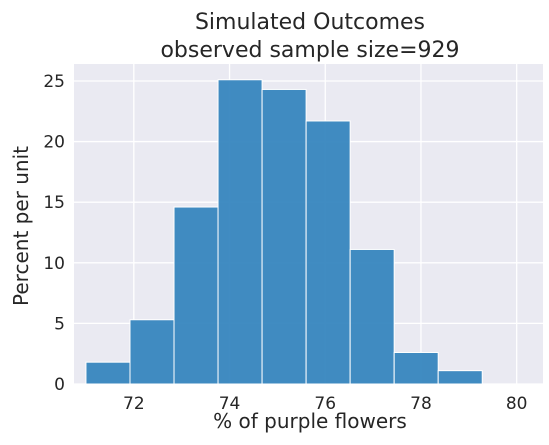 The image size is (549, 445). What do you see at coordinates (421, 404) in the screenshot?
I see `x-tick-label: 78` at bounding box center [421, 404].